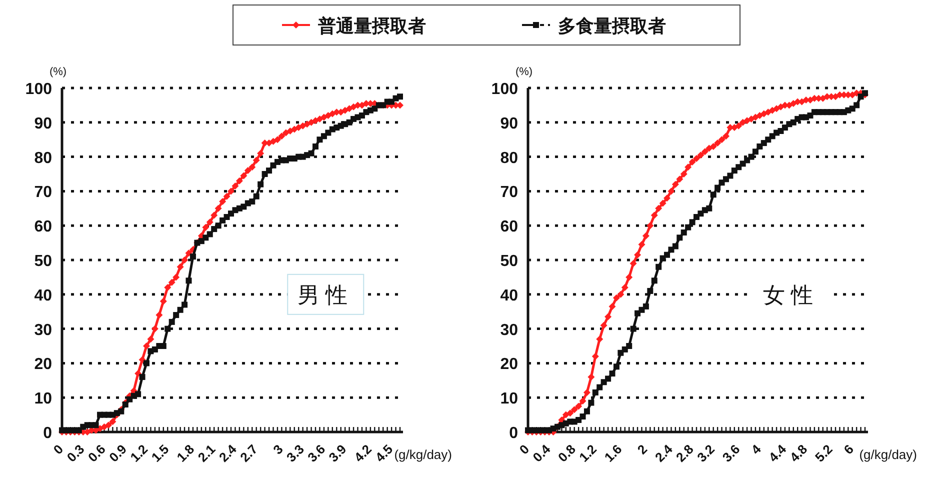  Describe the element at coordinates (326, 295) in the screenshot. I see `annotation: 男性` at that location.